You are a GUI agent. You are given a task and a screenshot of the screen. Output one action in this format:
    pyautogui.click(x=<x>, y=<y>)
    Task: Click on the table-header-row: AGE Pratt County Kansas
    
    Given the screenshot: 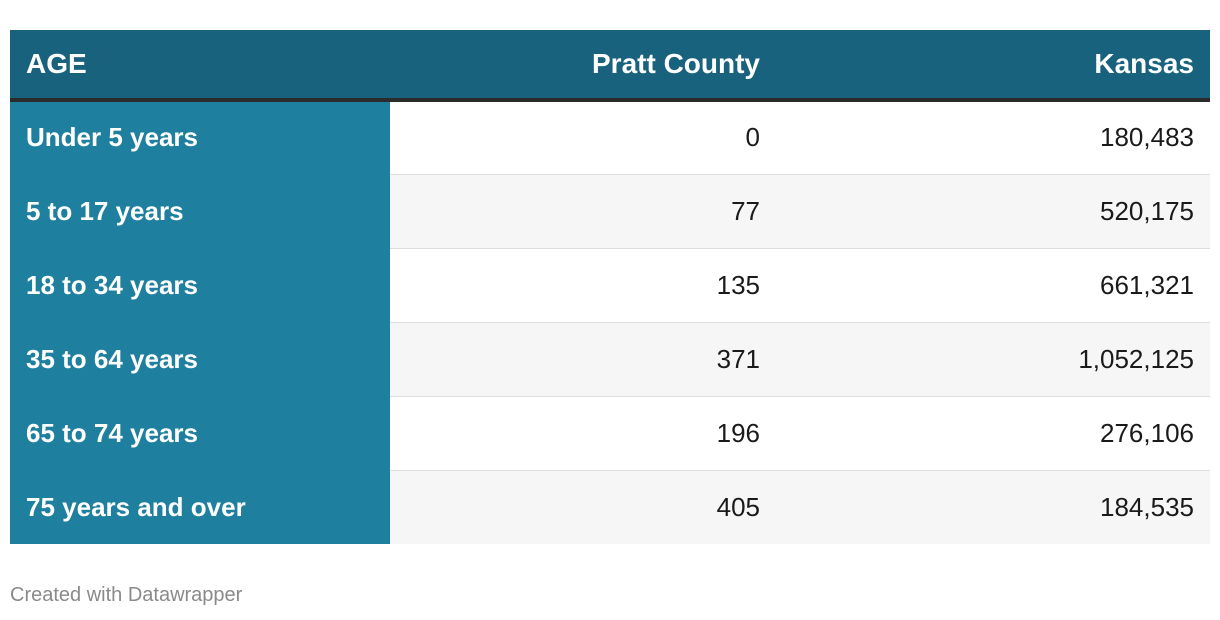 What is the action you would take?
    pyautogui.click(x=610, y=66)
    